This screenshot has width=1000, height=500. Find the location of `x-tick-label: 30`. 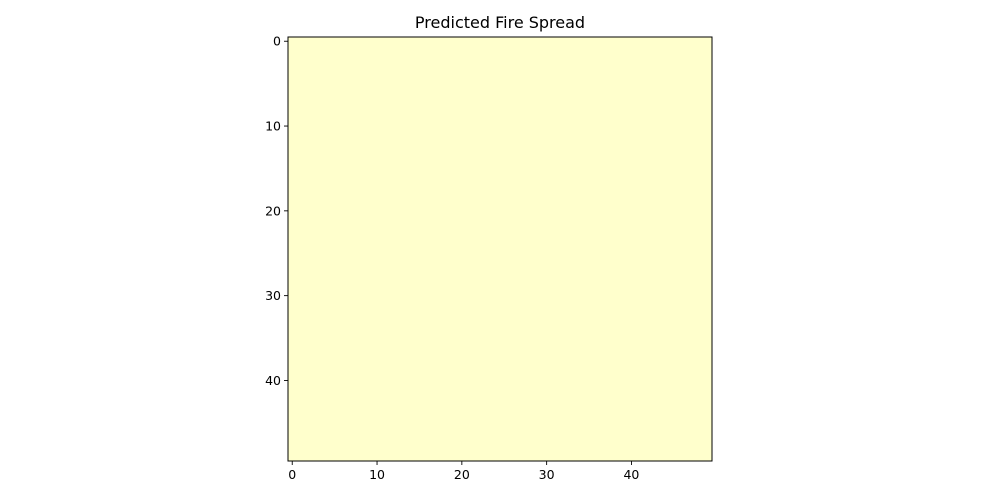

x-tick-label: 30 is located at coordinates (547, 474).